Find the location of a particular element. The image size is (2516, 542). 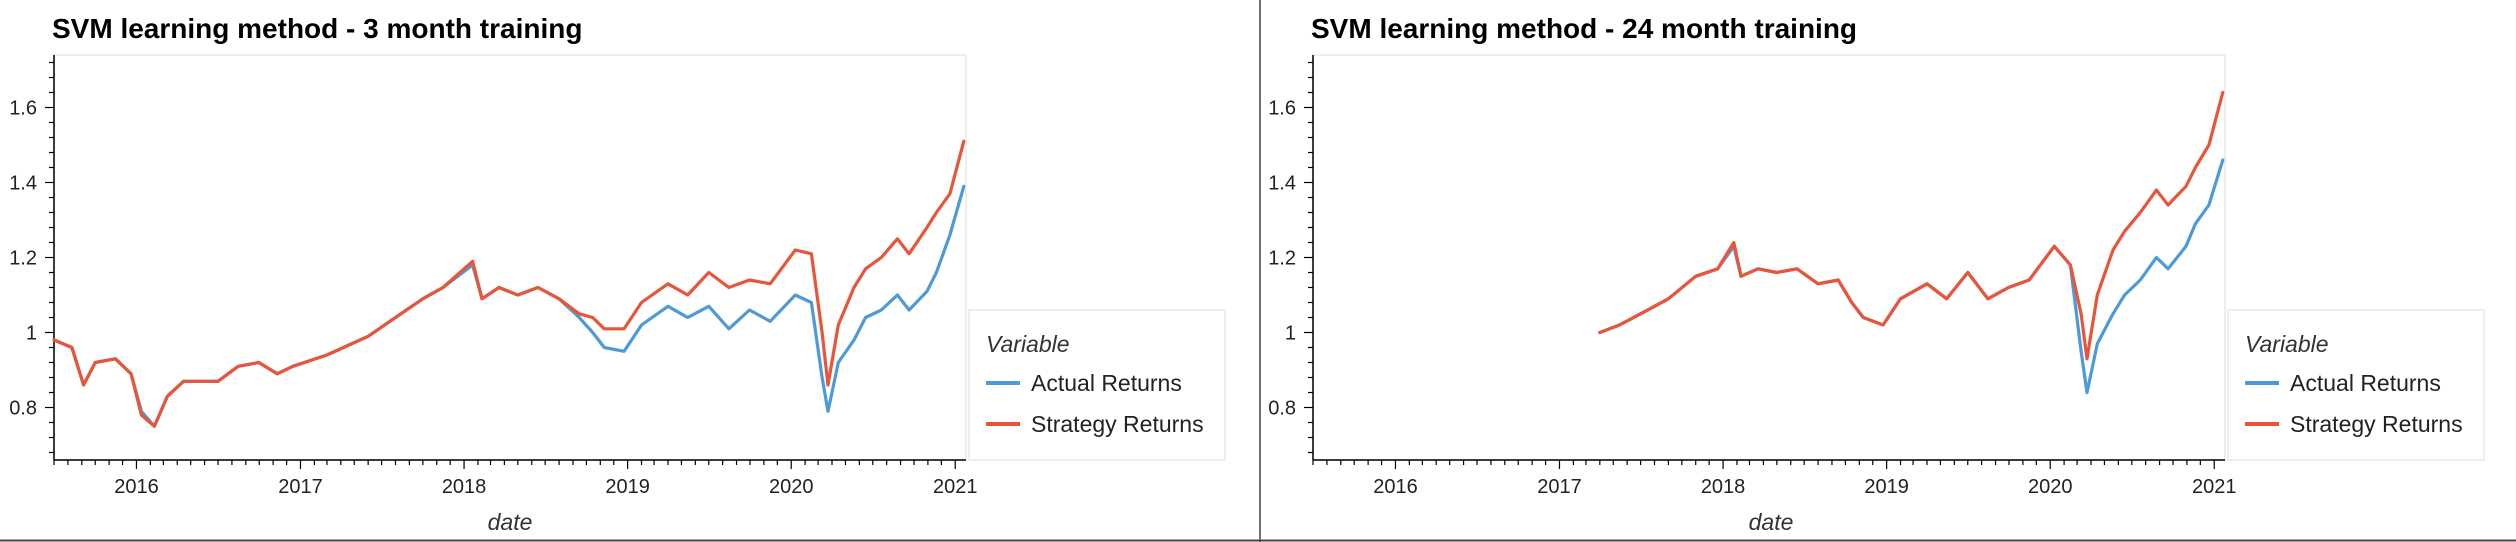

series-line-strategy-returns is located at coordinates (1911, 225).